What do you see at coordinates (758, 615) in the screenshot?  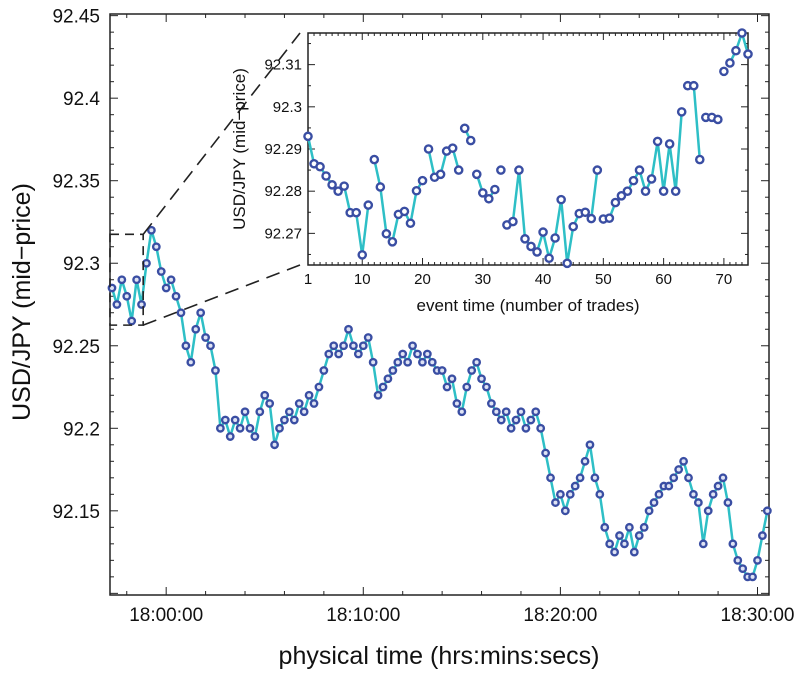 I see `x-tick-label: 18:30:00` at bounding box center [758, 615].